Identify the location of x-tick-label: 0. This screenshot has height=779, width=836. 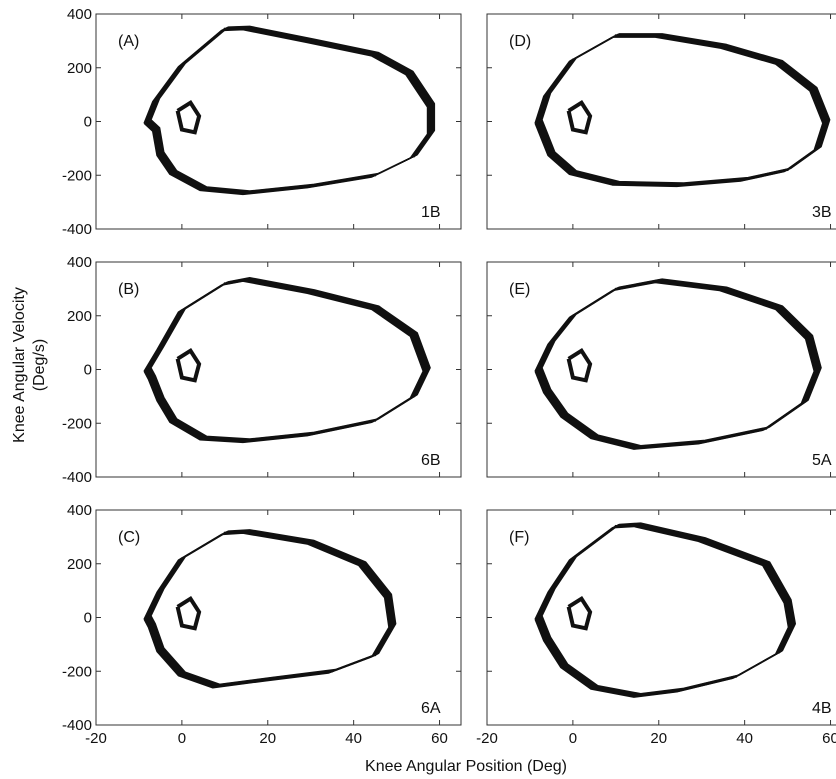
(182, 738).